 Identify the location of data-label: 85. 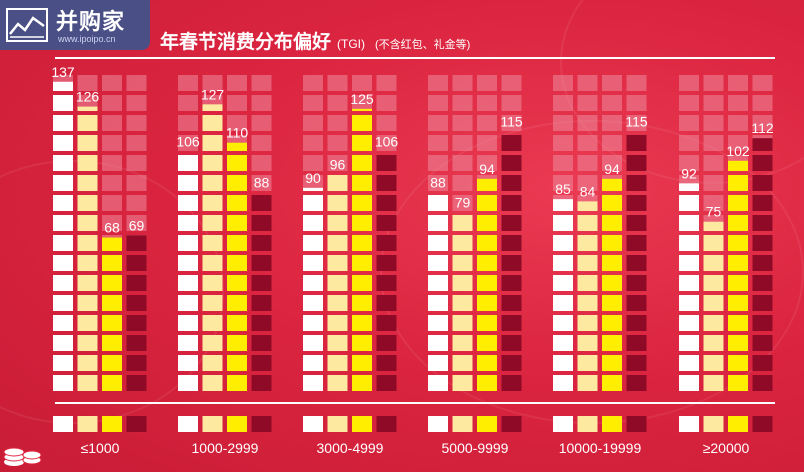
(563, 189).